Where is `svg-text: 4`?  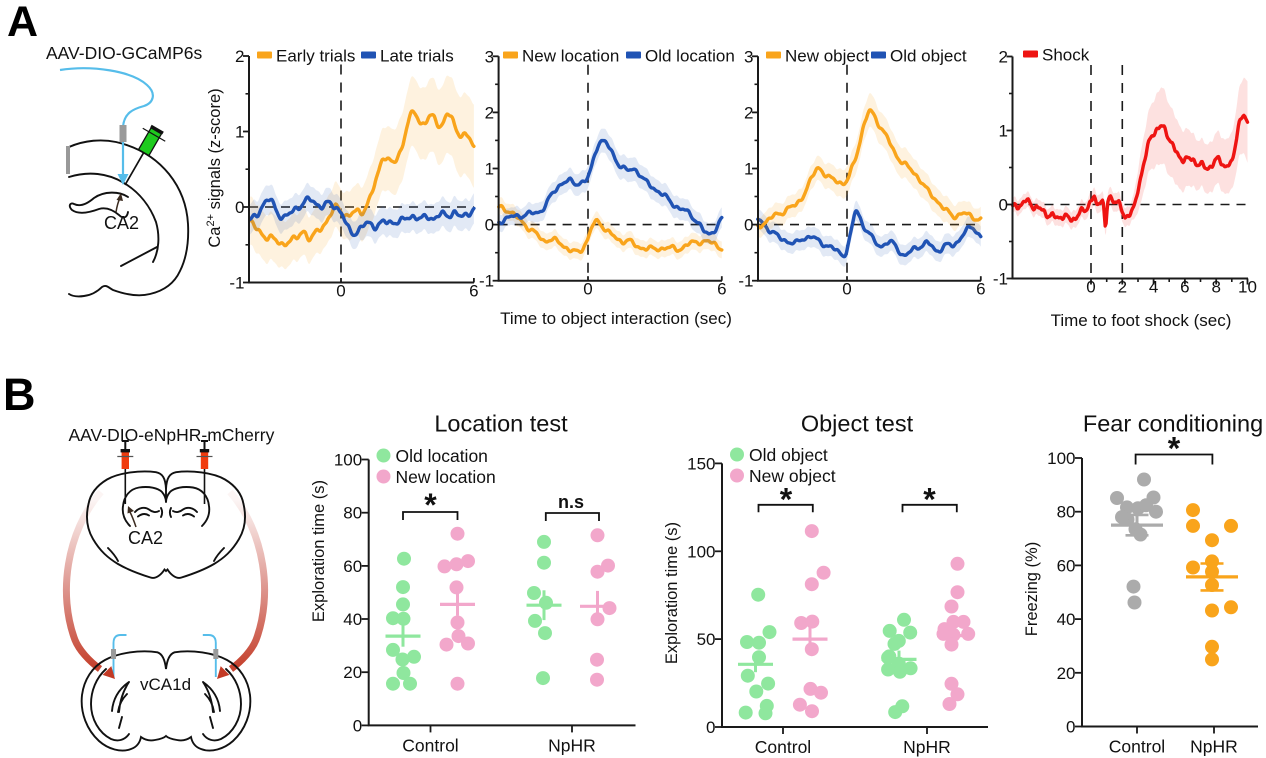 svg-text: 4 is located at coordinates (1153, 287).